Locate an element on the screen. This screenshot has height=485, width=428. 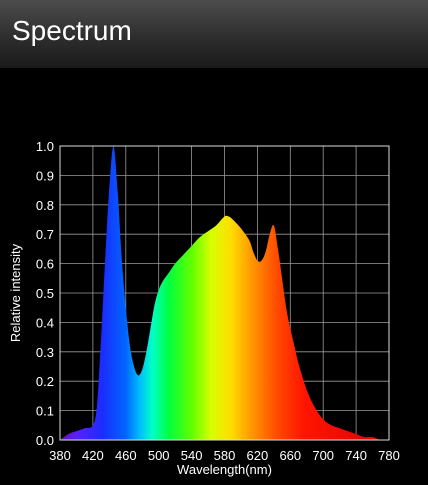
y-tick-label: 0.7 is located at coordinates (45, 234).